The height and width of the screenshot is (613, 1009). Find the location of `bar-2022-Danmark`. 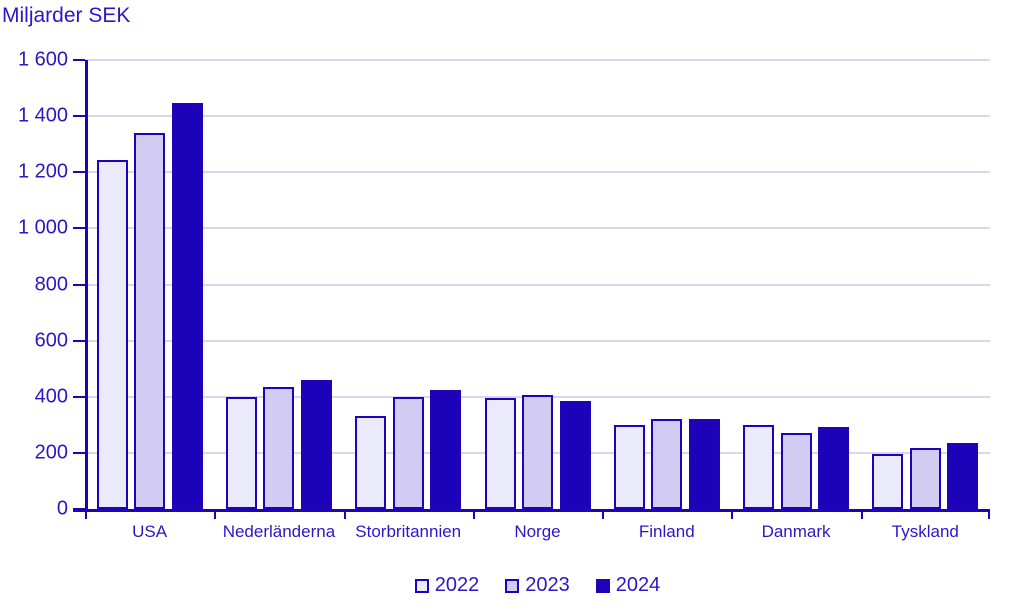

bar-2022-Danmark is located at coordinates (759, 466).